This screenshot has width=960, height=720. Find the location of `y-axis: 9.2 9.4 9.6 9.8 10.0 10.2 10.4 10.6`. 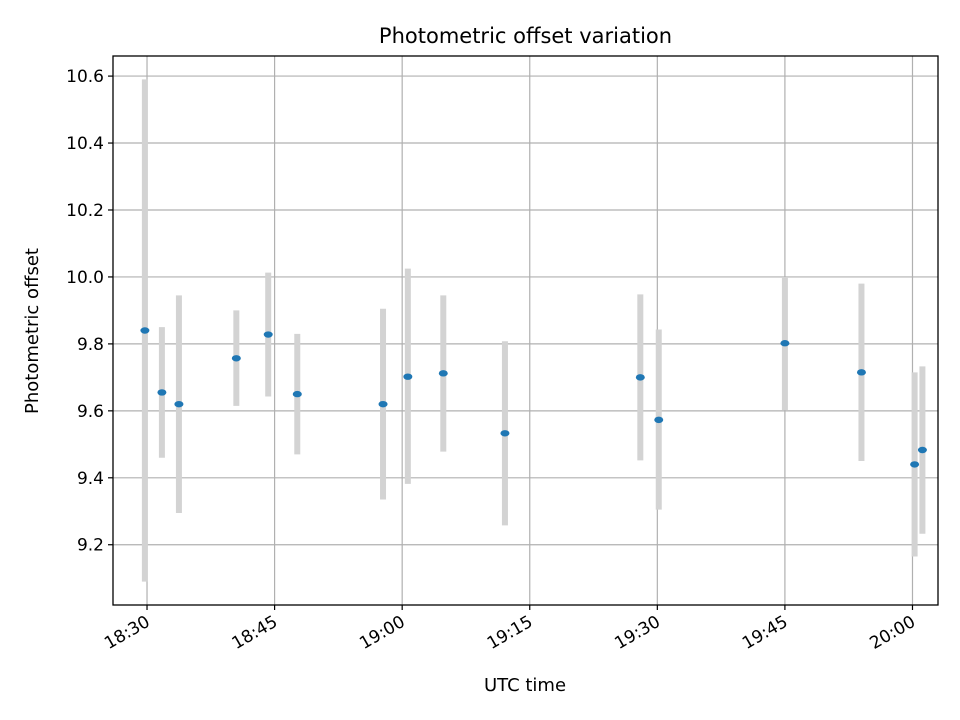

y-axis: 9.2 9.4 9.6 9.8 10.0 10.2 10.4 10.6 is located at coordinates (89, 311).